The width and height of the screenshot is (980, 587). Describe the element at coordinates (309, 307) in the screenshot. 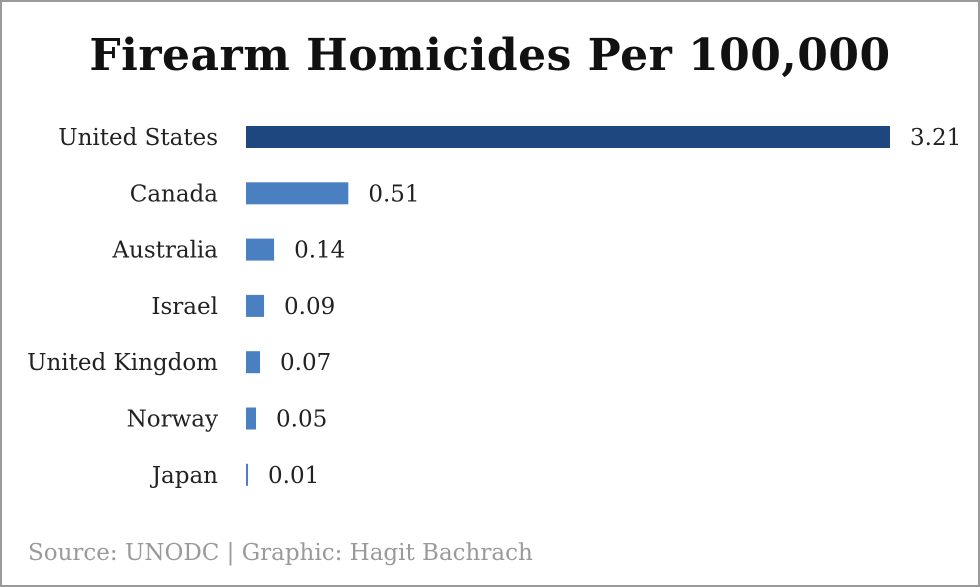

I see `value-label: 0.09` at that location.